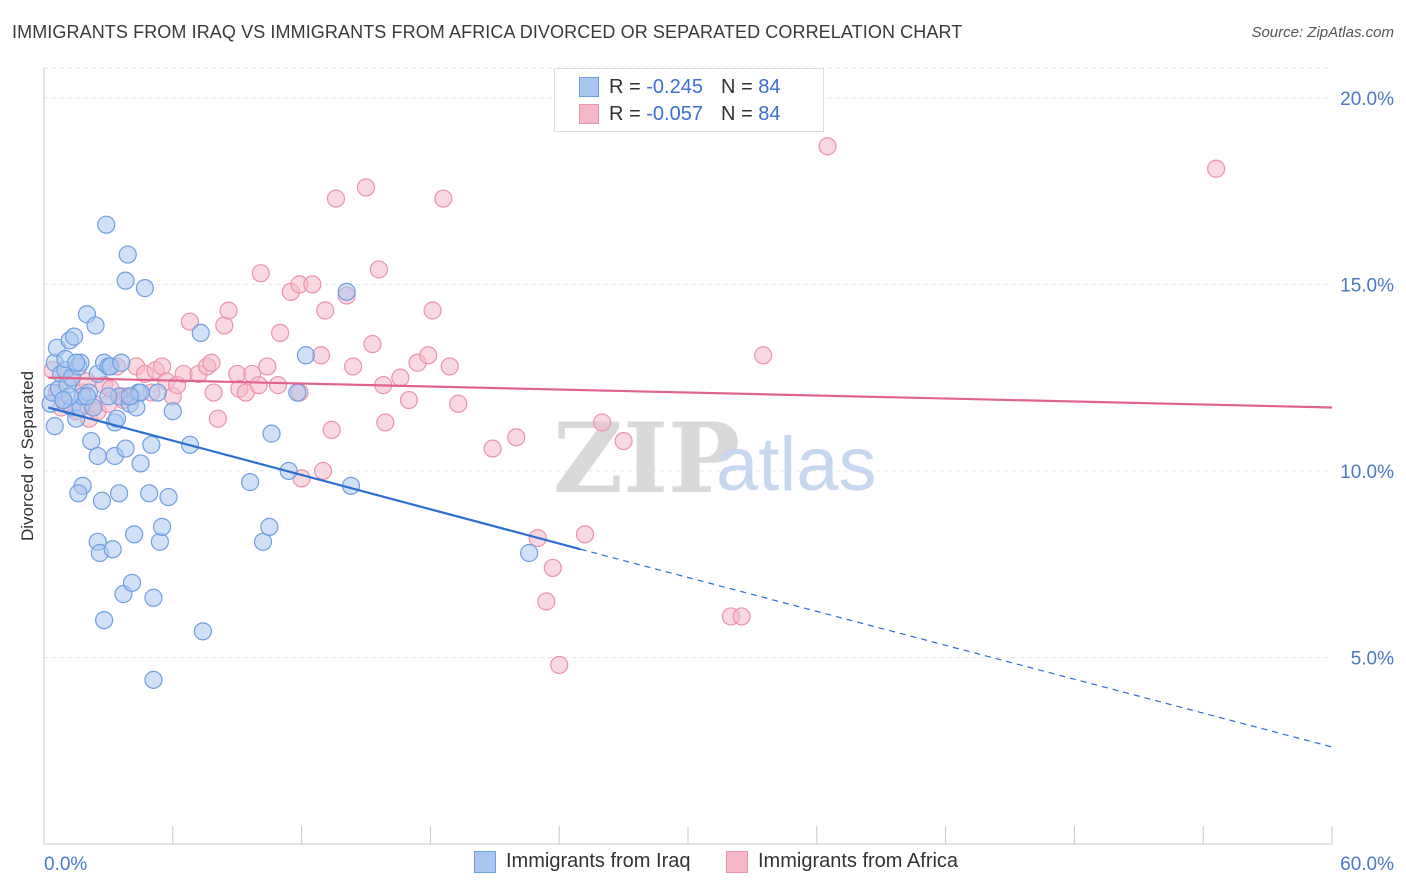 This screenshot has width=1406, height=892. What do you see at coordinates (674, 113) in the screenshot?
I see `stats-r-value-africa: -0.057` at bounding box center [674, 113].